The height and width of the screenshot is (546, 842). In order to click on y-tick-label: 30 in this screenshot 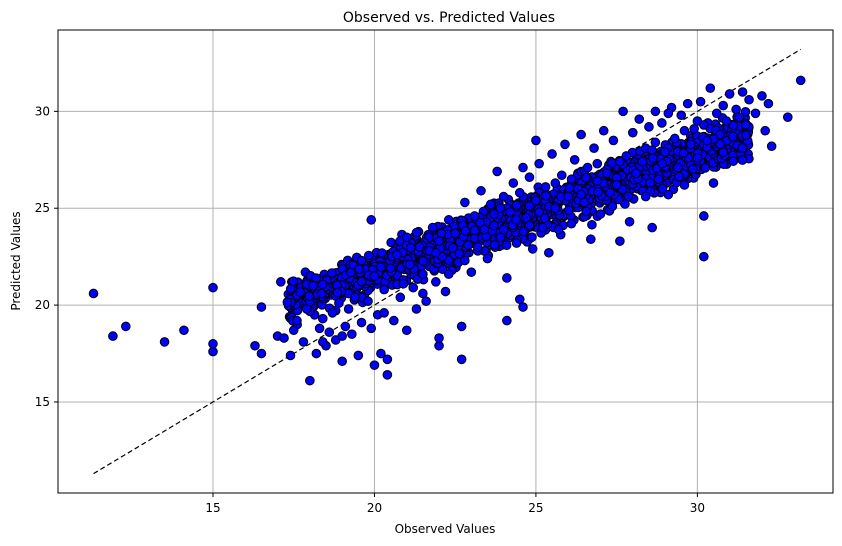, I will do `click(42, 111)`.